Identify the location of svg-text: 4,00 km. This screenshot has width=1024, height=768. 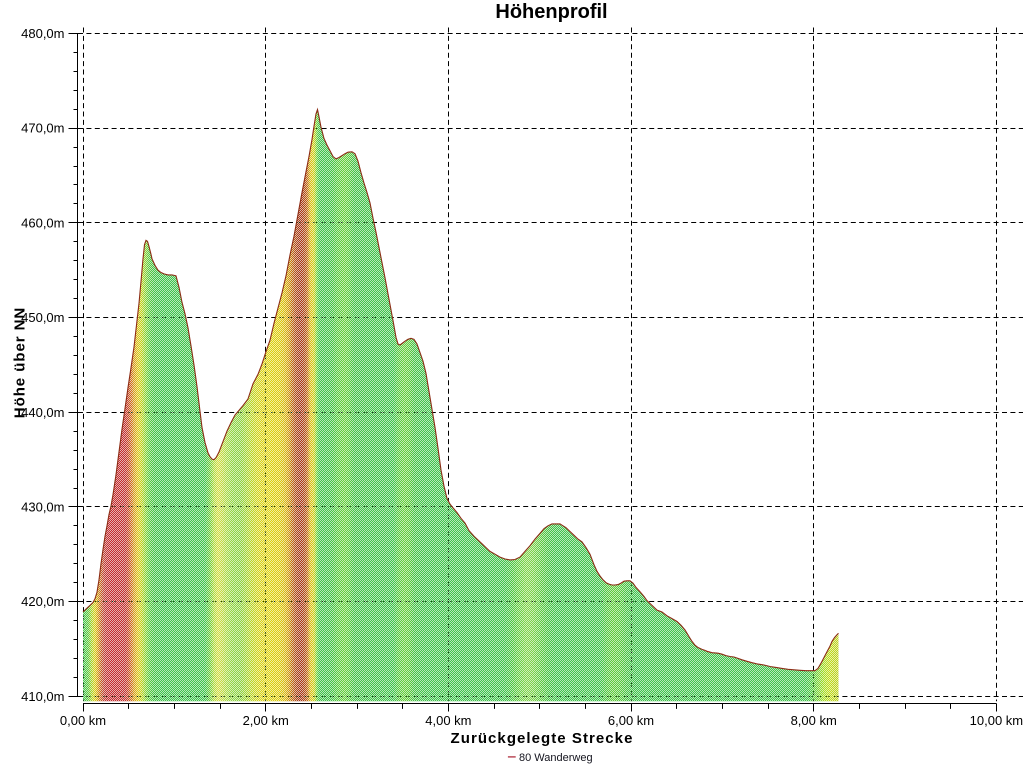
(448, 720).